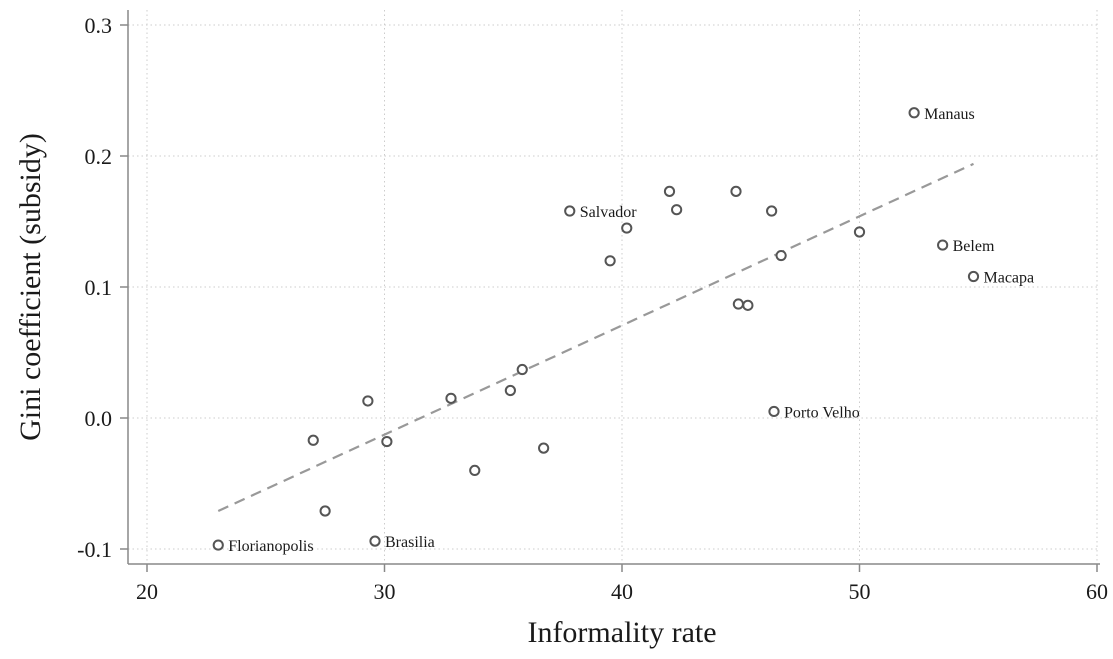  I want to click on x-tick-label: 60, so click(1097, 591).